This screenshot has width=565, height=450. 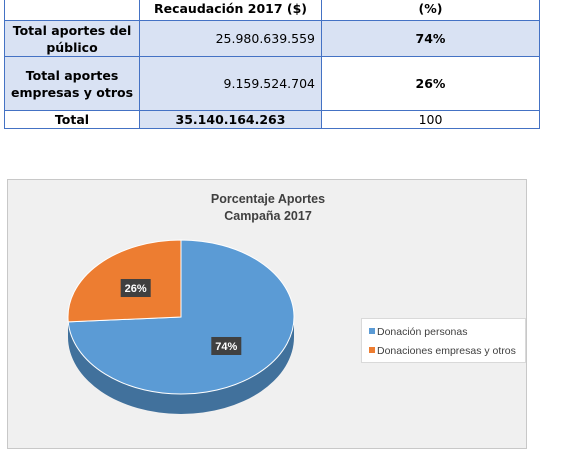 I want to click on row-label: Total aportes del público, so click(x=72, y=38).